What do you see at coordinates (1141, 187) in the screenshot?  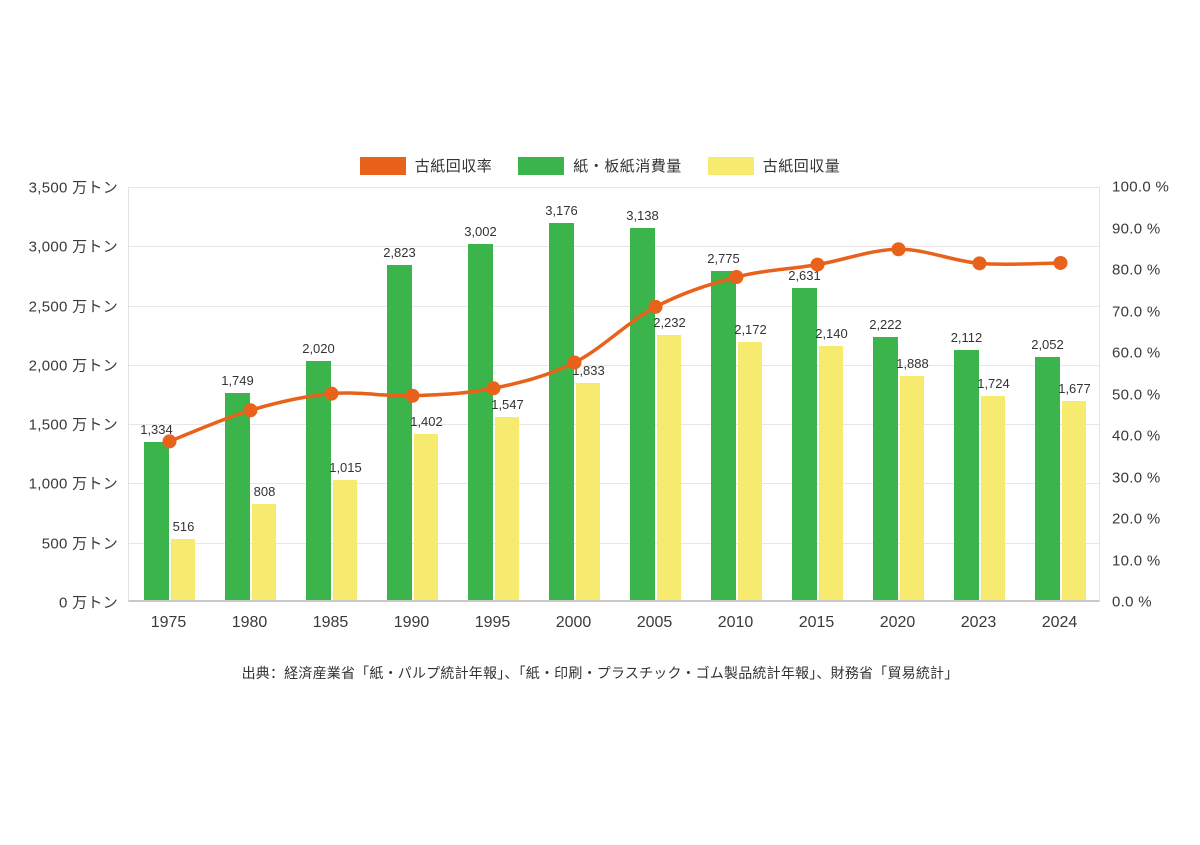 I see `right-axis-tick: 100.0 %` at bounding box center [1141, 187].